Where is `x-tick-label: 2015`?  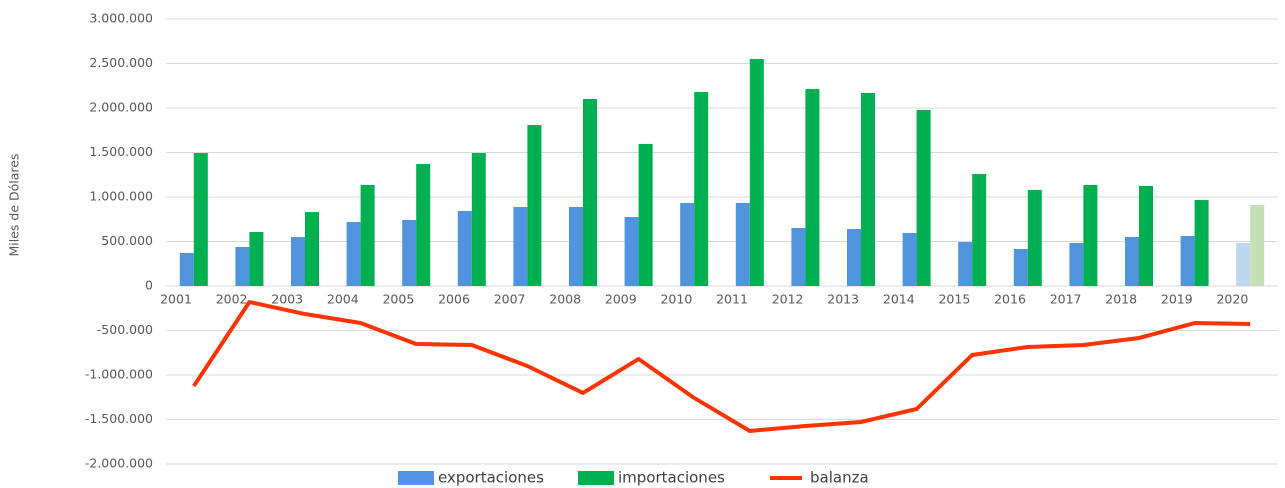
x-tick-label: 2015 is located at coordinates (954, 299).